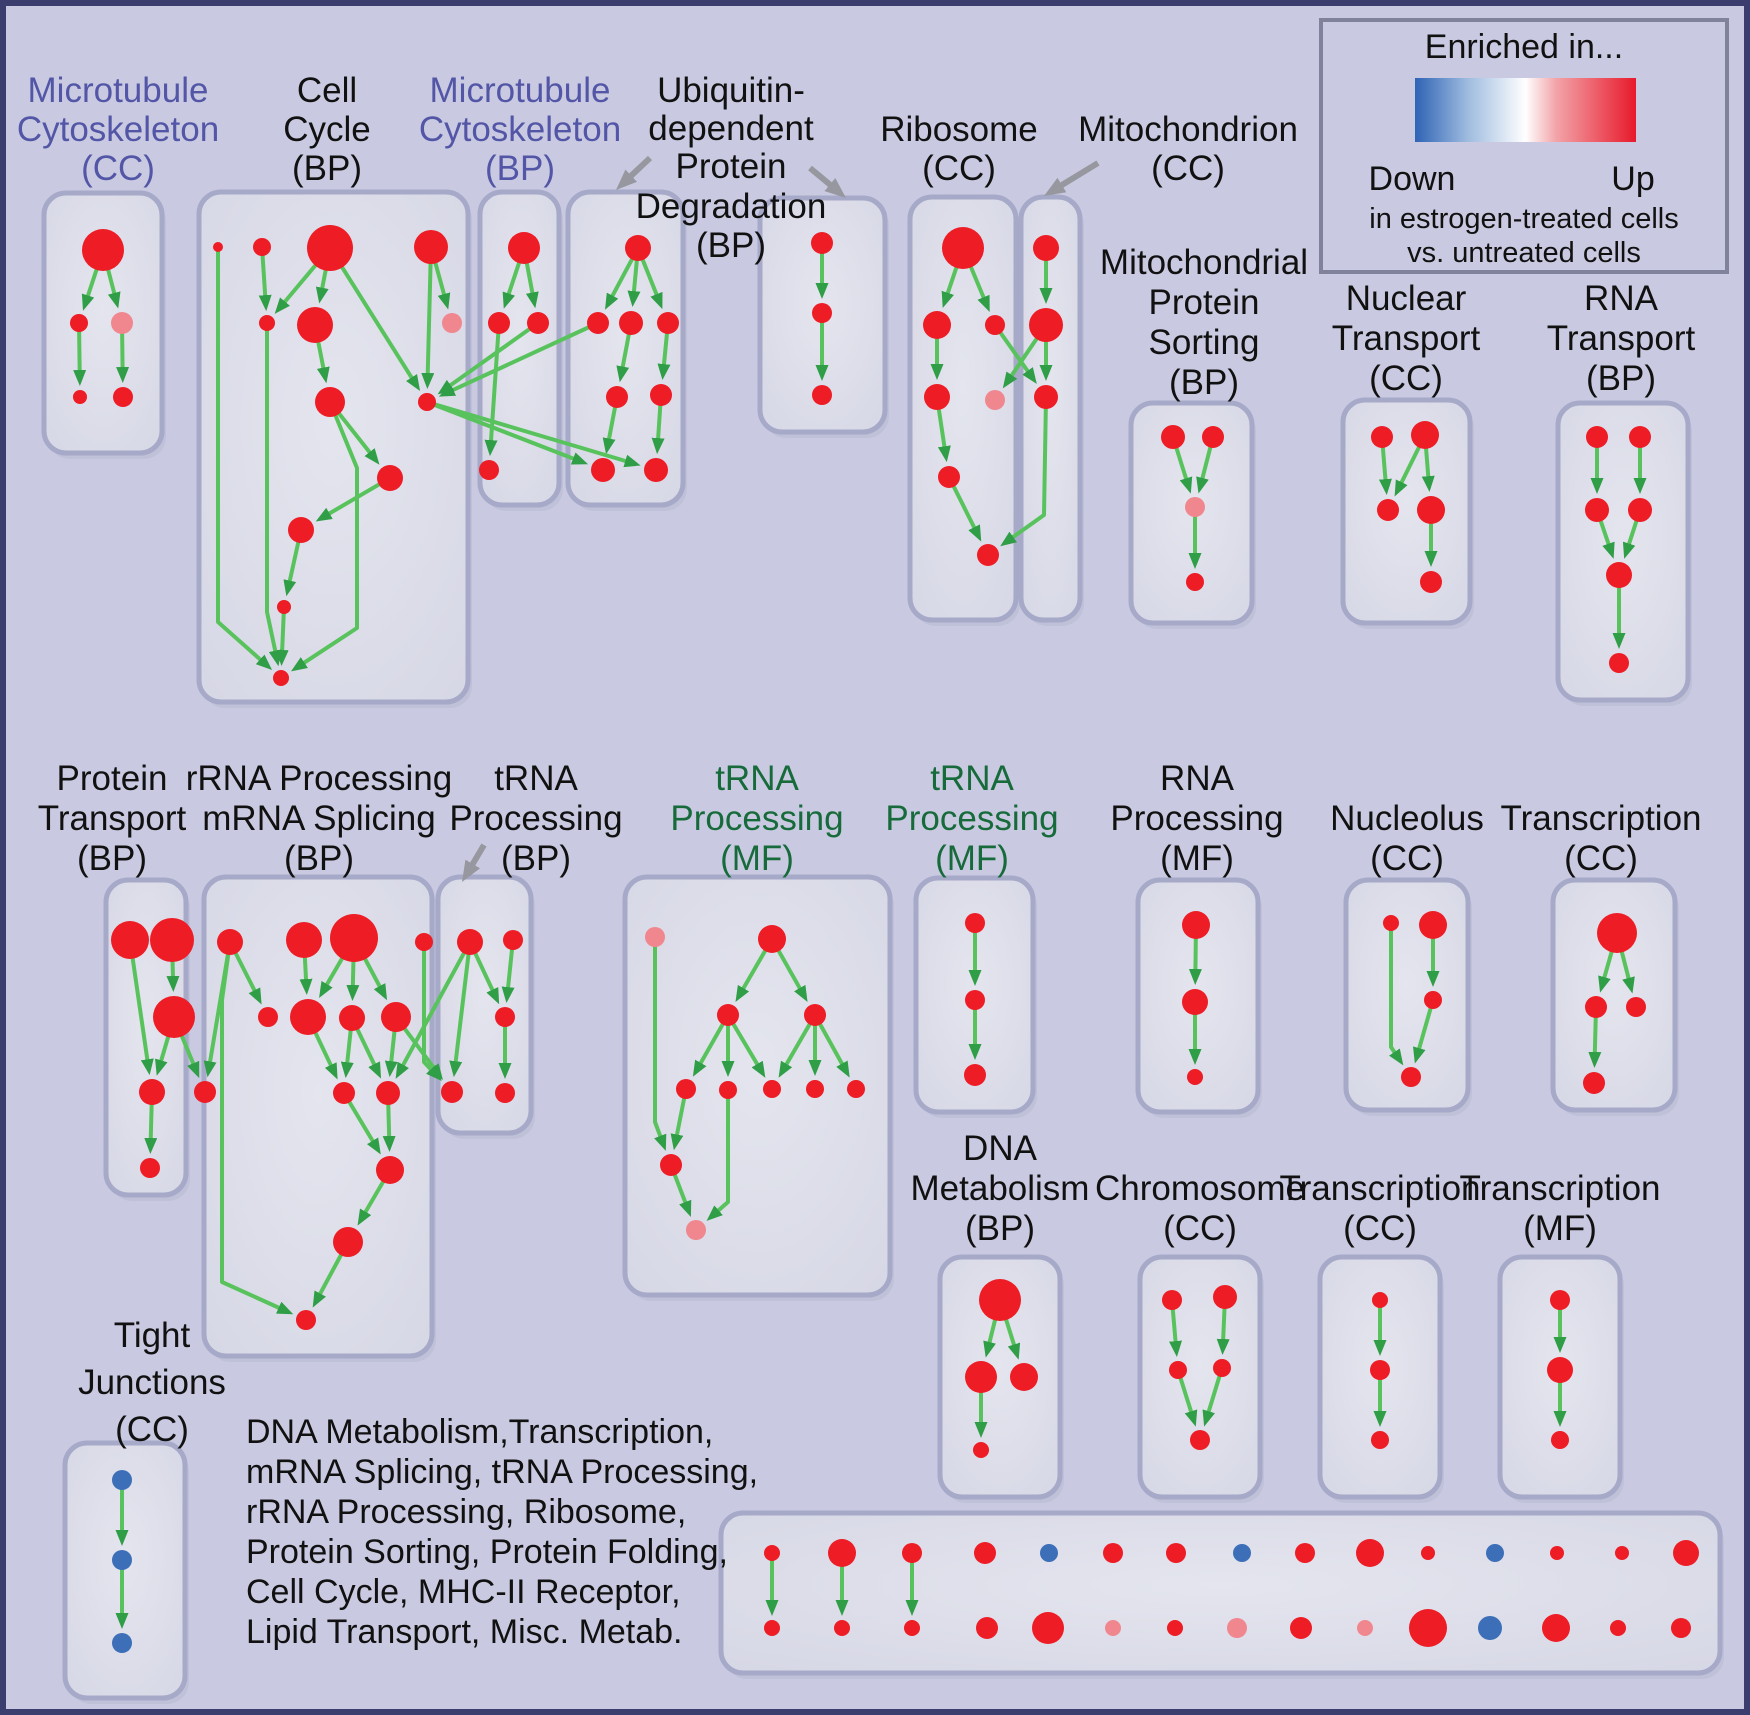 Image resolution: width=1750 pixels, height=1715 pixels. Describe the element at coordinates (1556, 1628) in the screenshot. I see `node-misc-c13-up` at that location.